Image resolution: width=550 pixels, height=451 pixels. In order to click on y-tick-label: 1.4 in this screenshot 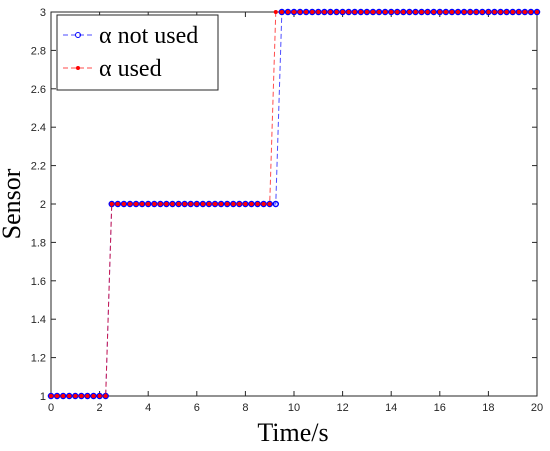, I will do `click(38, 320)`.